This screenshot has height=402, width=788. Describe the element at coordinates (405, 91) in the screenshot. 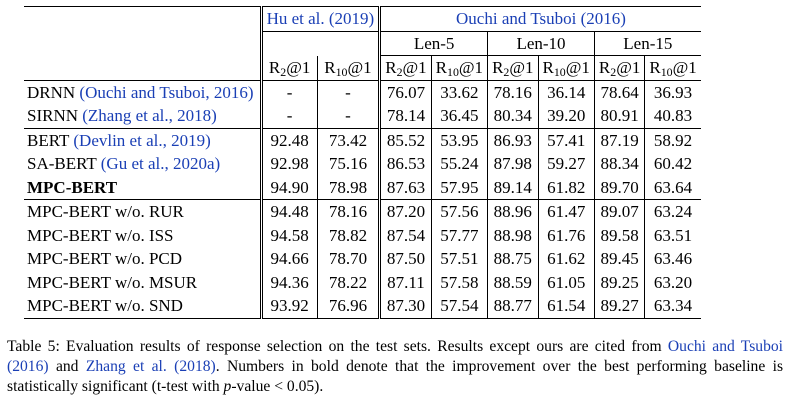

I see `table-cell: 76.07` at that location.